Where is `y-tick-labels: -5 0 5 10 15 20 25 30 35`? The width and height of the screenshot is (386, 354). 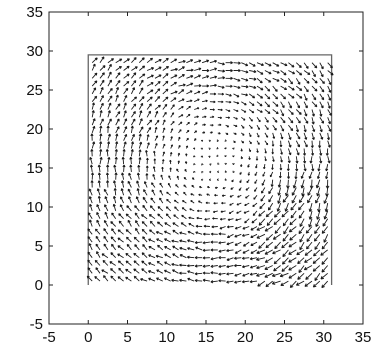 y-tick-labels: -5 0 5 10 15 20 25 30 35 is located at coordinates (34, 168).